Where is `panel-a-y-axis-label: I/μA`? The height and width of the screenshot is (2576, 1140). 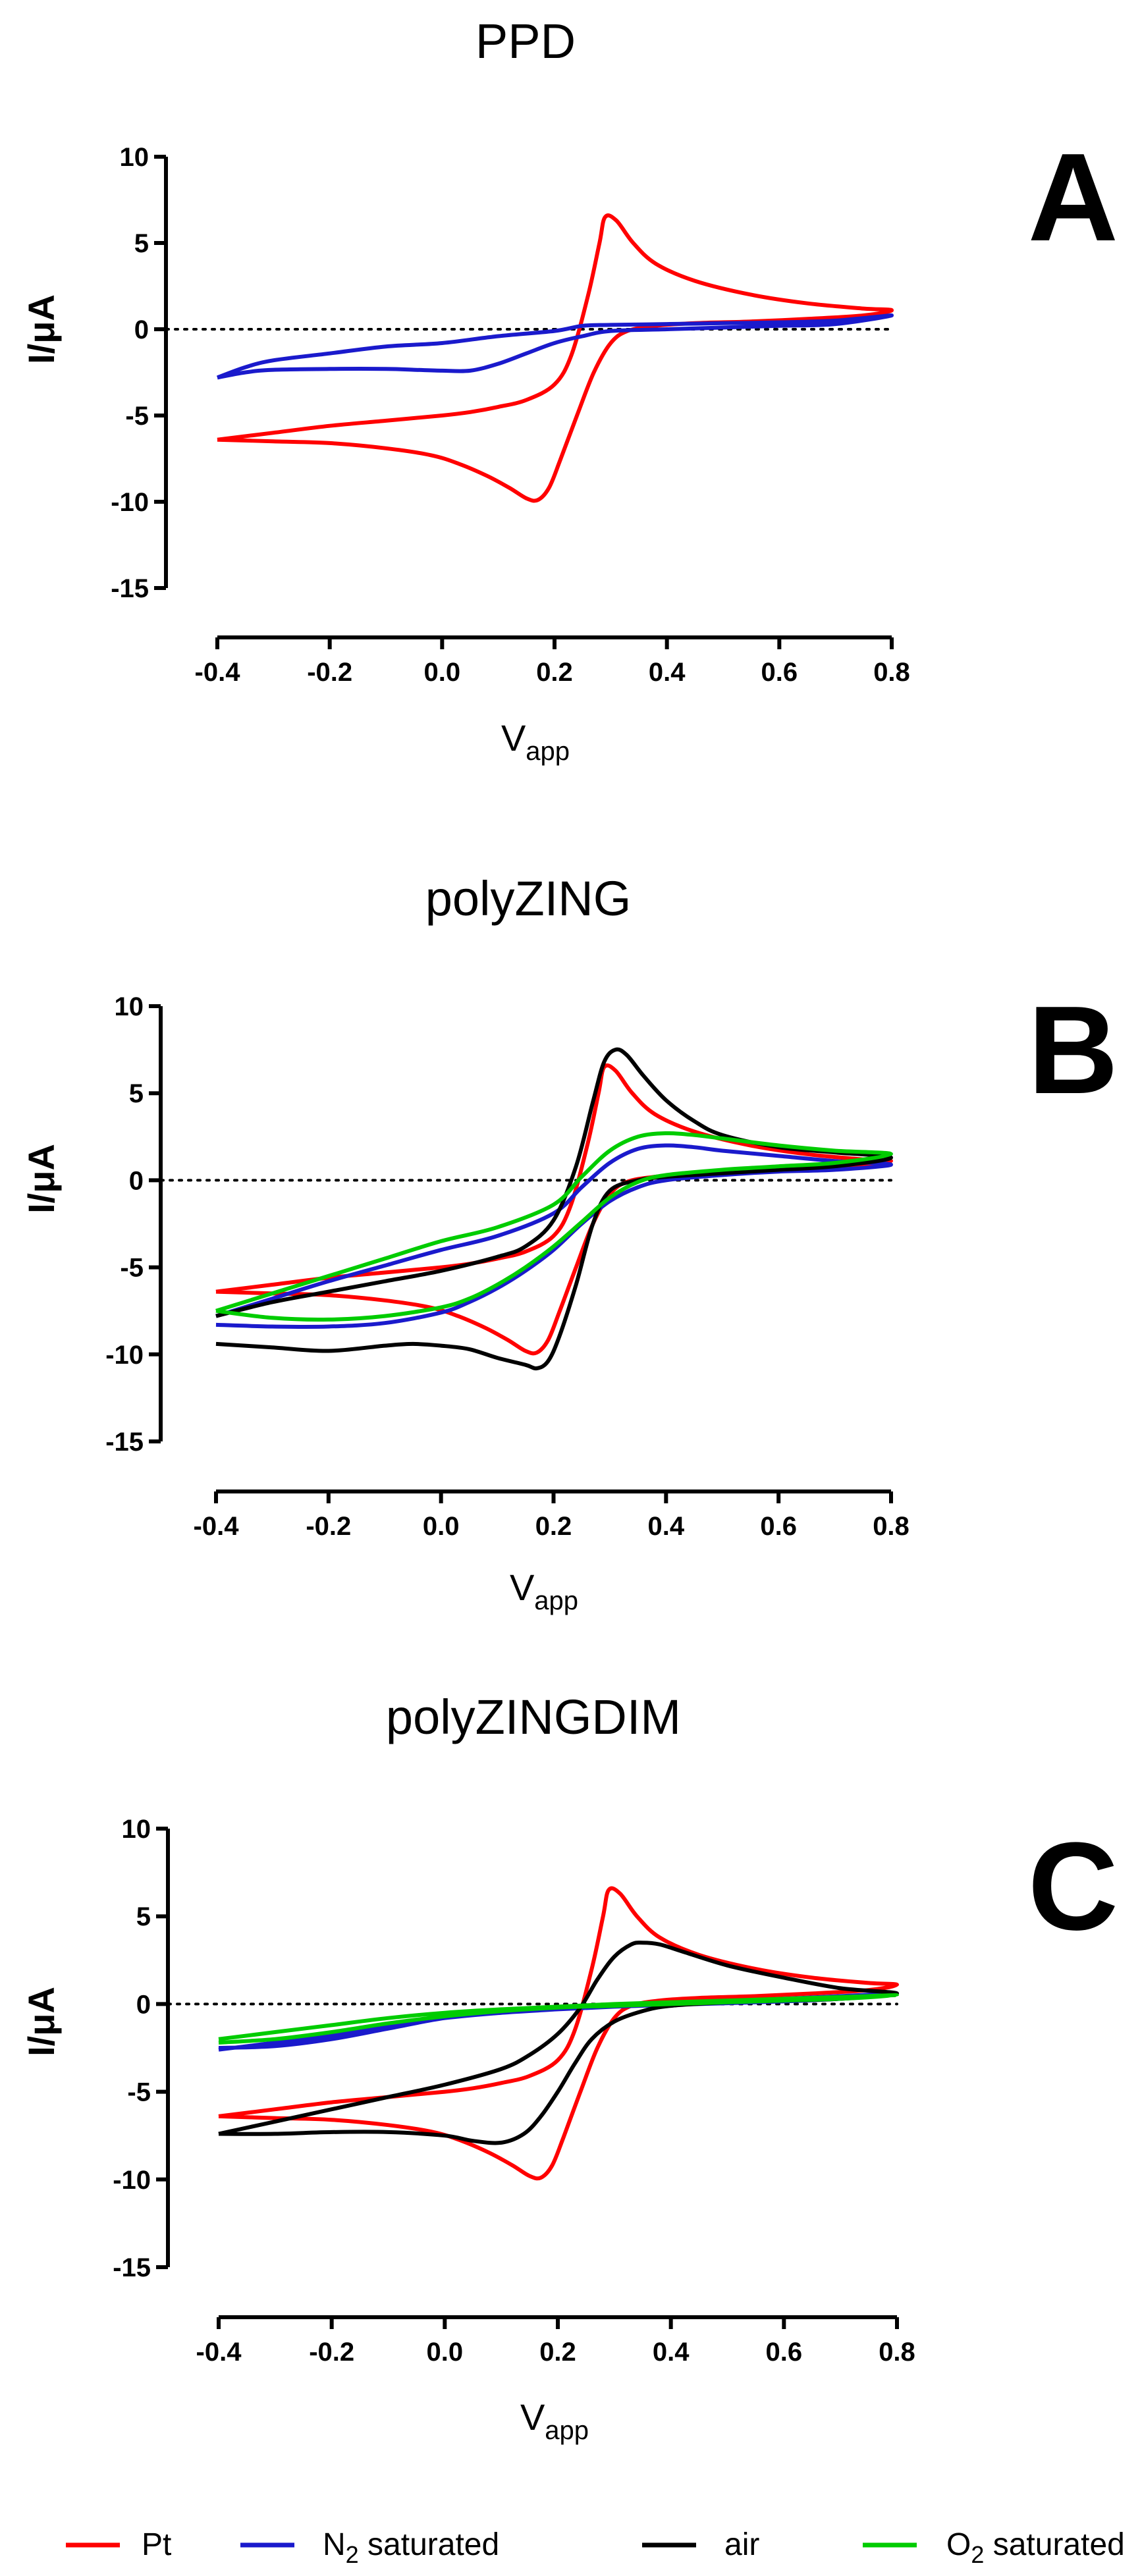
panel-a-y-axis-label: I/μA is located at coordinates (41, 329).